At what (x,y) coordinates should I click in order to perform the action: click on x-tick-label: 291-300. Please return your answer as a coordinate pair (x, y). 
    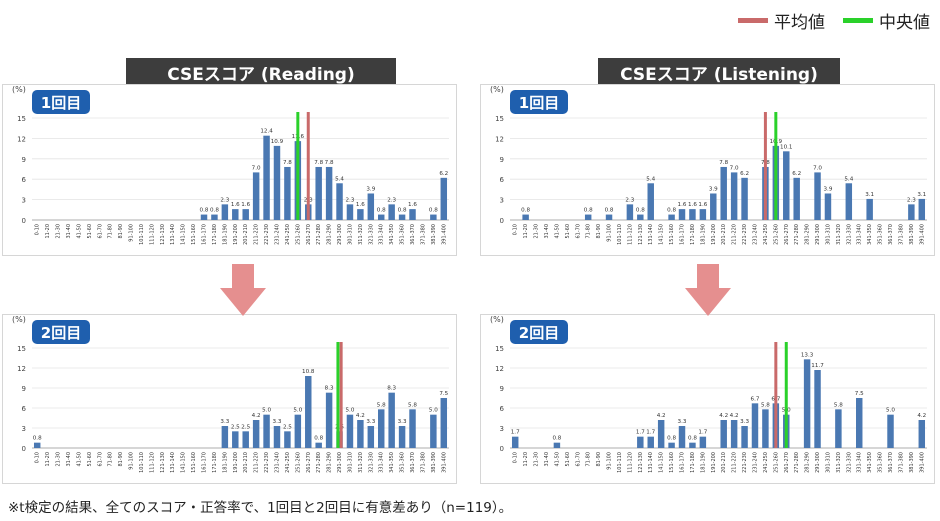
    Looking at the image, I should click on (818, 234).